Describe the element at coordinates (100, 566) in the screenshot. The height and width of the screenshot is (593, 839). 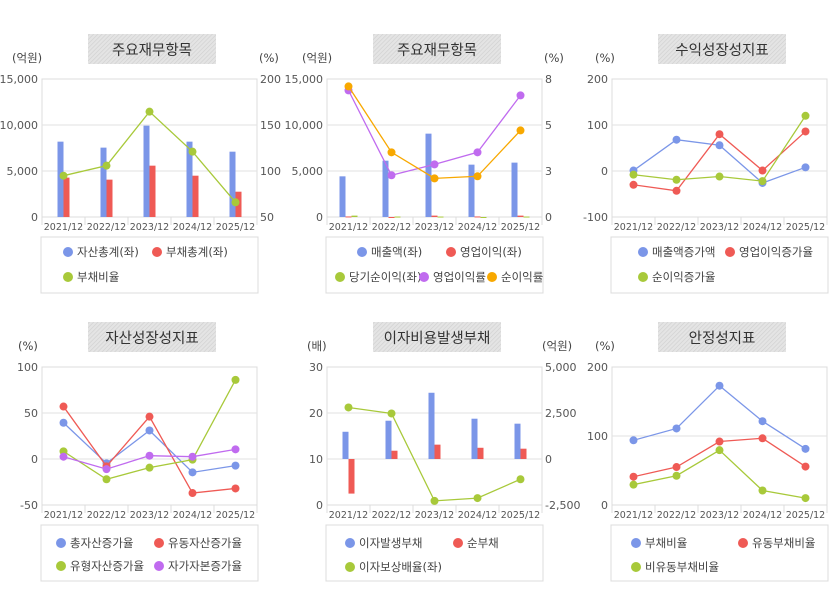
I see `legend-item: 유형자산증가율` at that location.